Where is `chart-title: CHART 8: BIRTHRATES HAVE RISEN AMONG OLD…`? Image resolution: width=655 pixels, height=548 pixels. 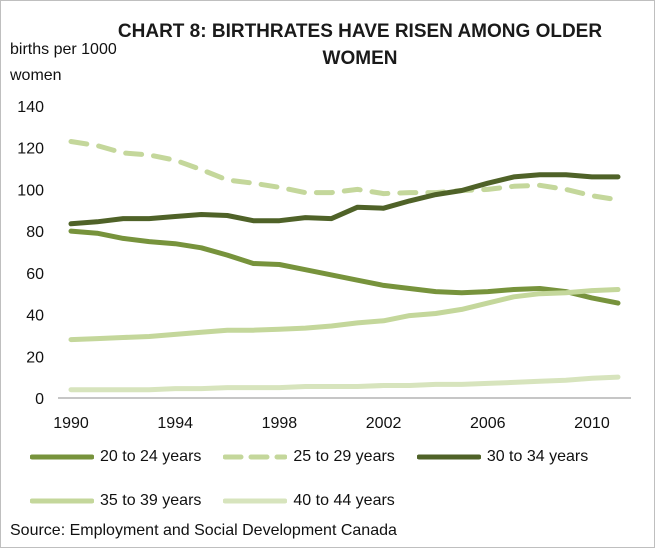
chart-title: CHART 8: BIRTHRATES HAVE RISEN AMONG OLD… is located at coordinates (360, 45).